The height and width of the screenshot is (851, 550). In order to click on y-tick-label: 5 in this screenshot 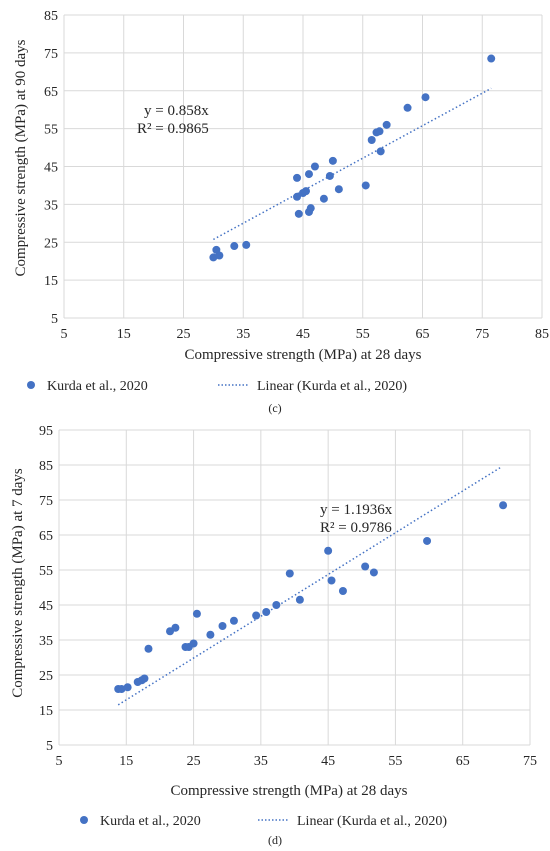, I will do `click(54, 319)`.